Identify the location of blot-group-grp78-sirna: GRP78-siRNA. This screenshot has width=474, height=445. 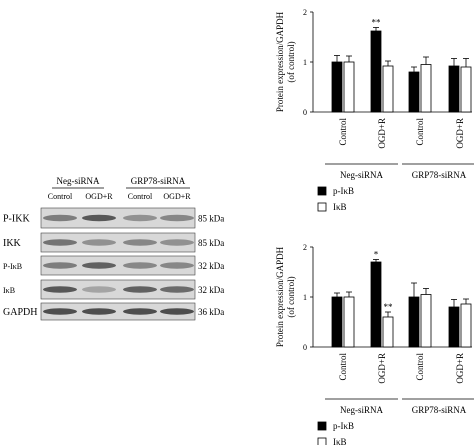
(158, 181).